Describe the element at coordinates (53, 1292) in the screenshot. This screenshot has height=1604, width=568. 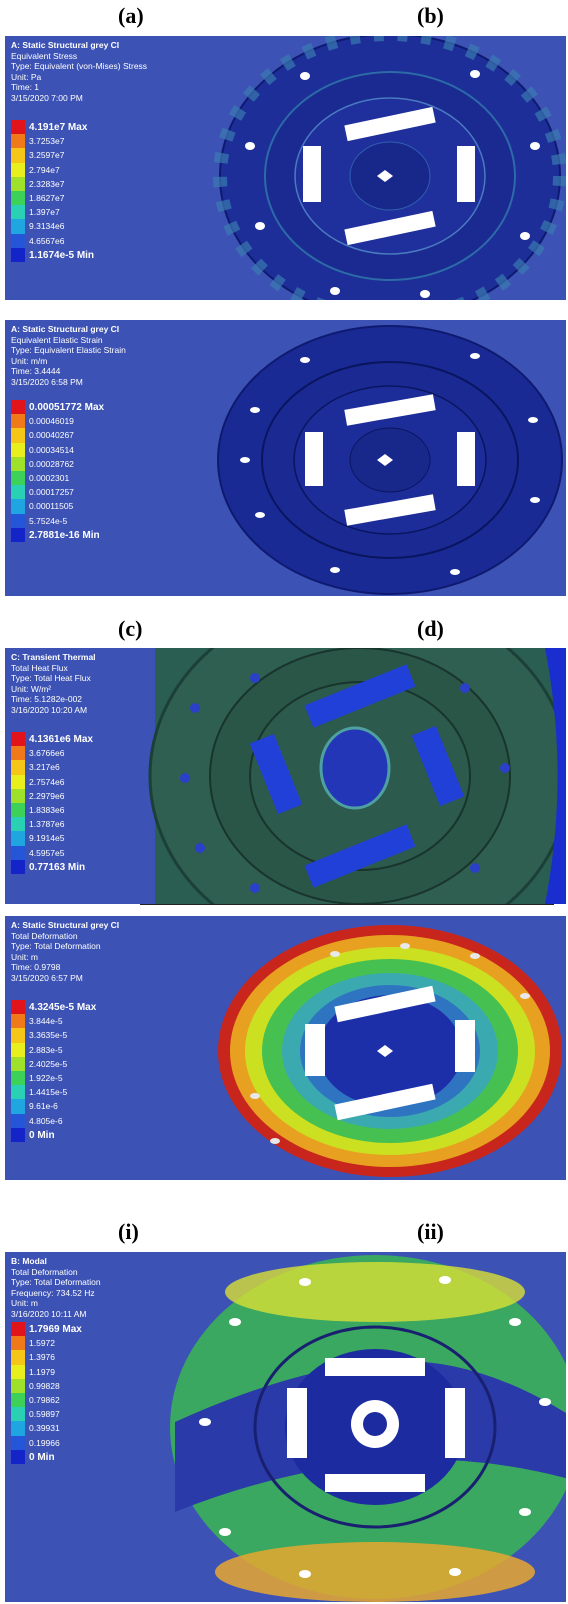
I see `info-line: Frequency: 734.52 Hz` at that location.